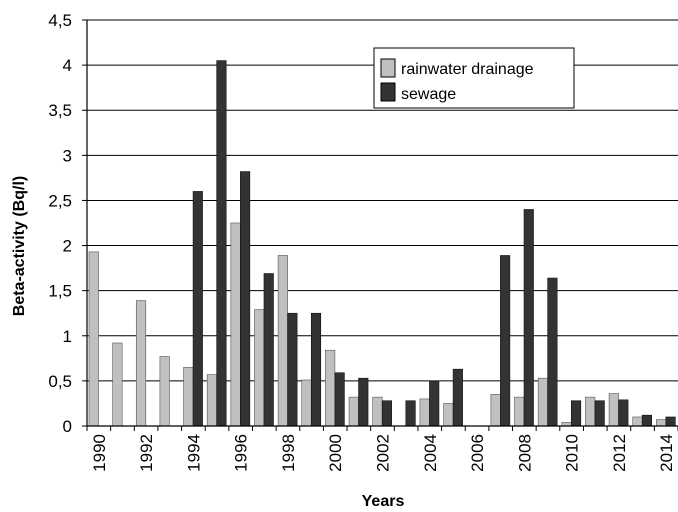 This screenshot has height=512, width=678. I want to click on bar-sewage-2008, so click(528, 318).